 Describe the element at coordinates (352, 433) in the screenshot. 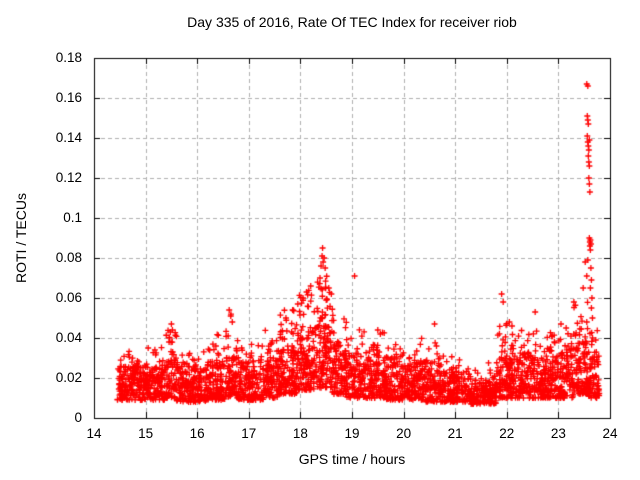

I see `x-tick-label: 19` at that location.